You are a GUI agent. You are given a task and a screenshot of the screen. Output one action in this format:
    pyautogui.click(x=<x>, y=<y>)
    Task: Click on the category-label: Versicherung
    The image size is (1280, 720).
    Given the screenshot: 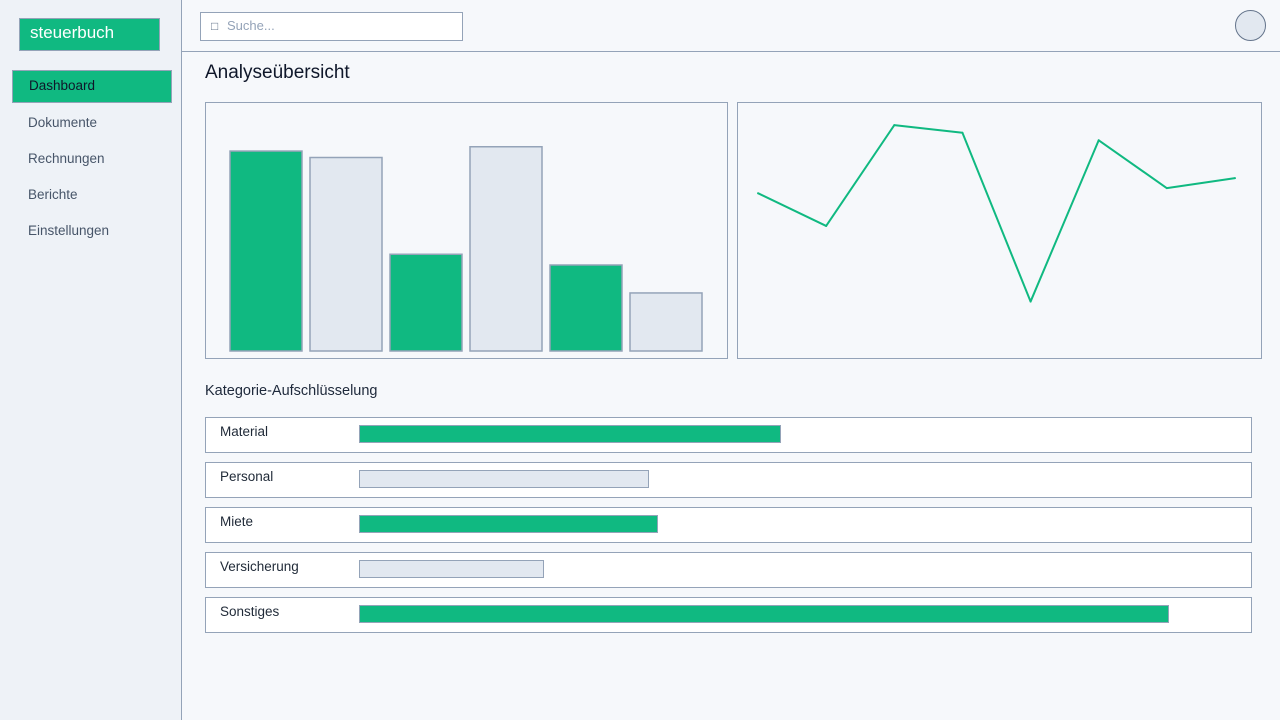 What is the action you would take?
    pyautogui.click(x=259, y=566)
    